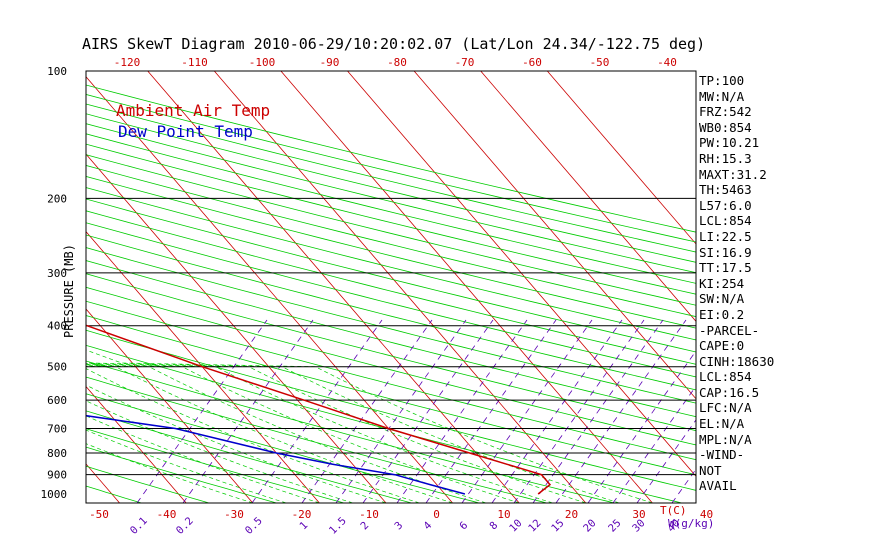  I want to click on mixing-ratio-label: 20, so click(589, 525).